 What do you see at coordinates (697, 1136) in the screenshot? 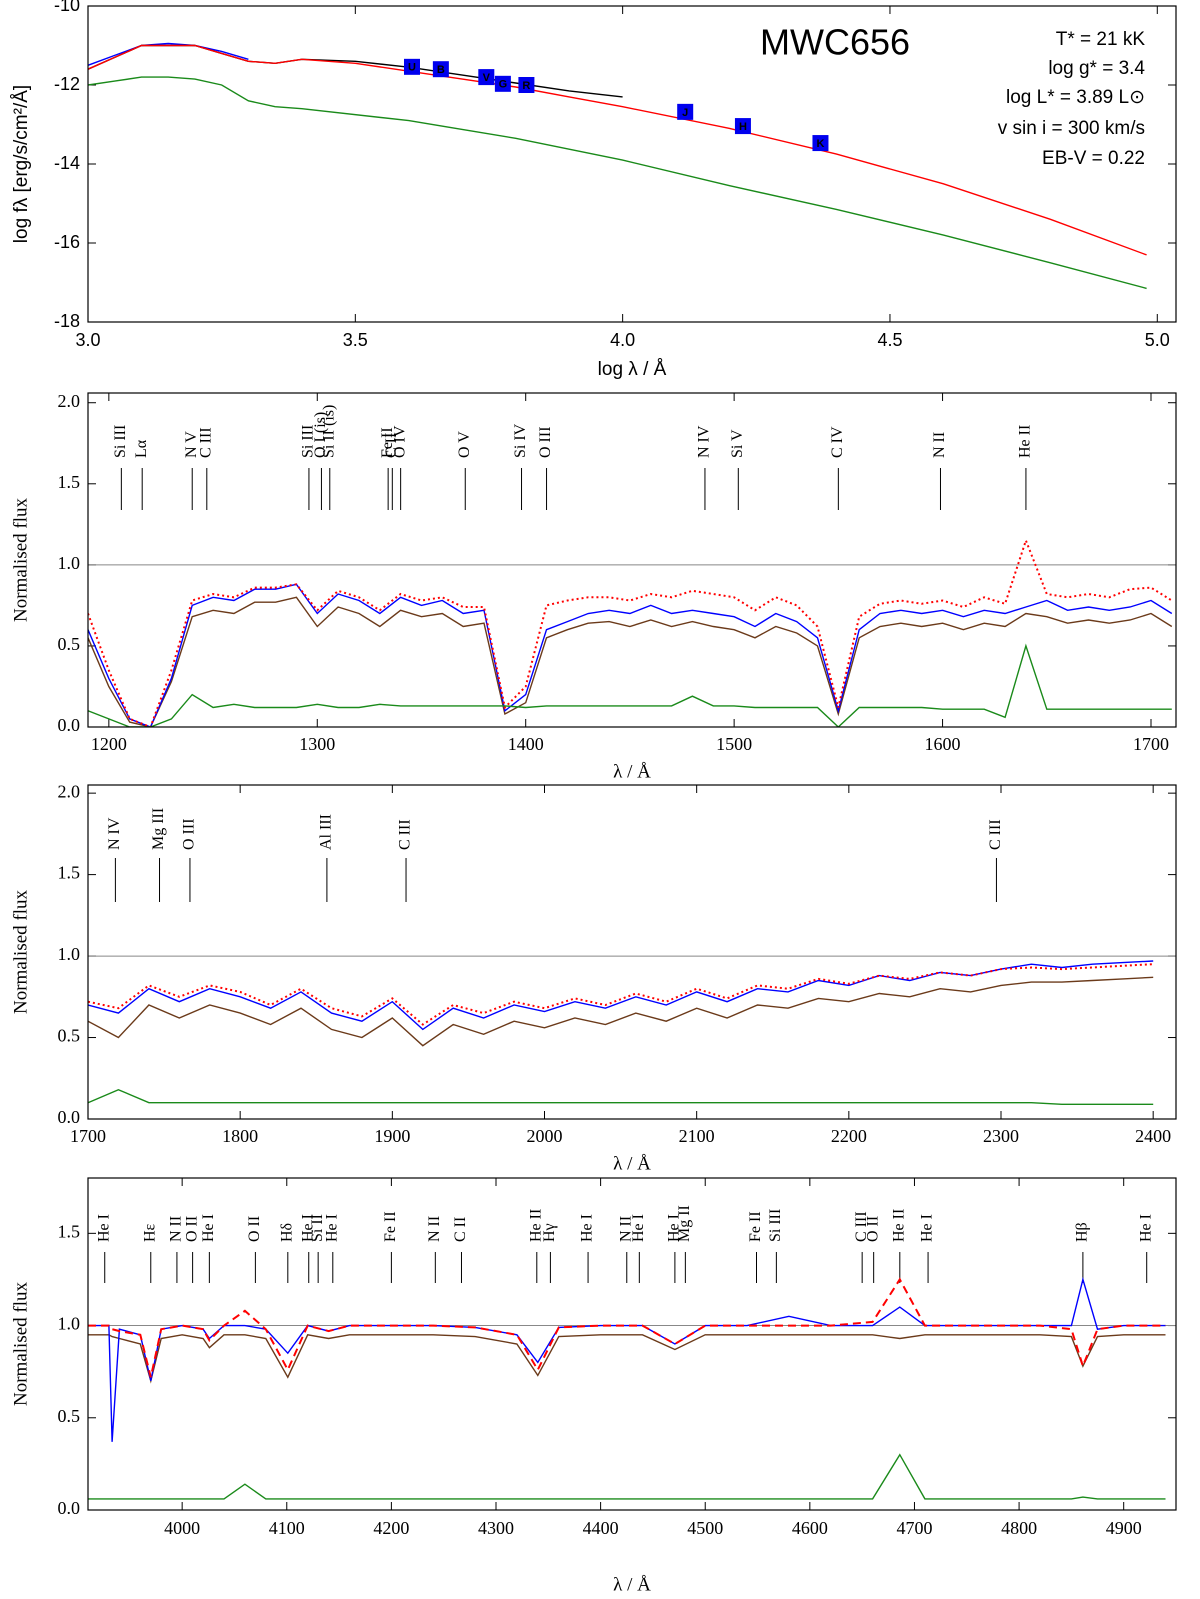
I see `x-tick-label: 2100` at bounding box center [697, 1136].